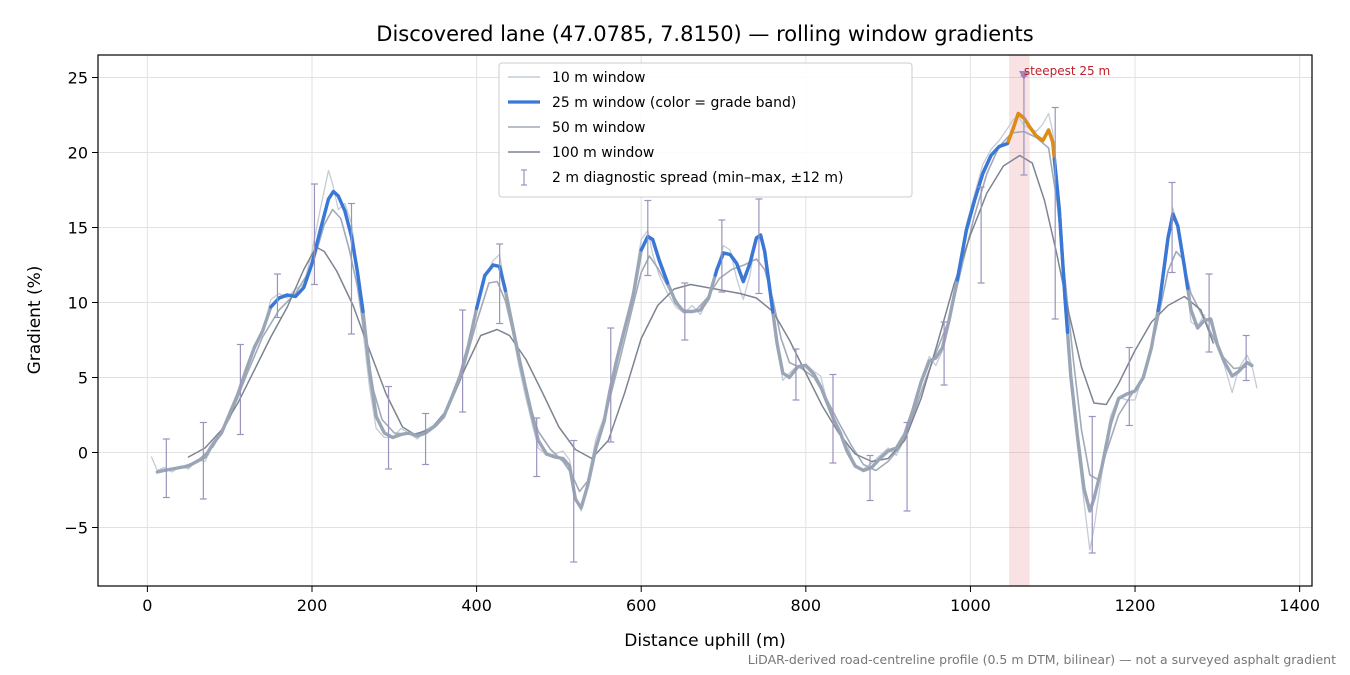 This screenshot has width=1350, height=675. What do you see at coordinates (697, 178) in the screenshot?
I see `legend-label-errorbar: 2 m diagnostic spread (min–max, ±12 m)` at bounding box center [697, 178].